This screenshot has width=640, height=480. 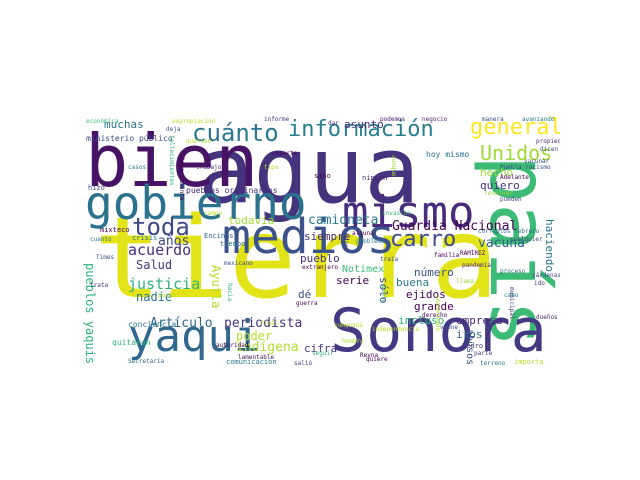 I want to click on word-cabo: cabo, so click(x=511, y=295).